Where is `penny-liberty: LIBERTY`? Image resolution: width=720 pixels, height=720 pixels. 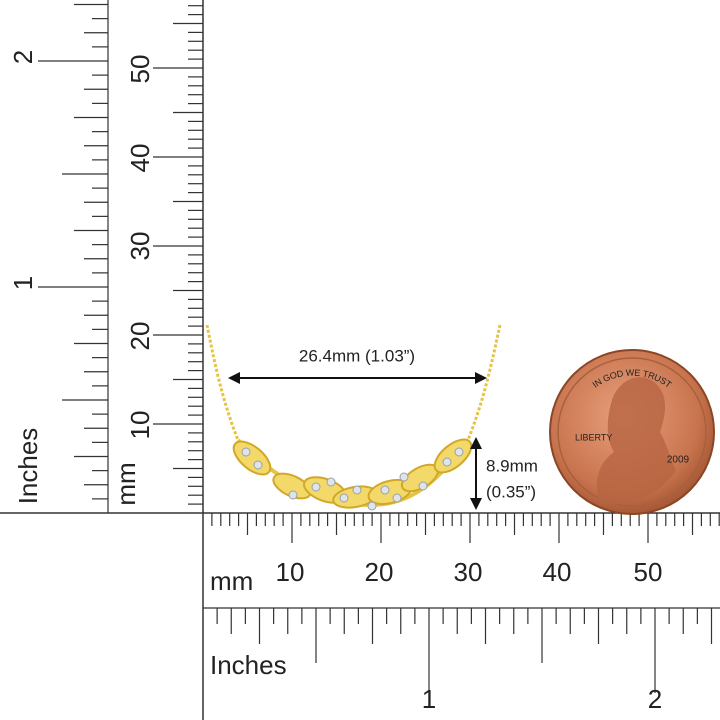
penny-liberty: LIBERTY is located at coordinates (593, 437).